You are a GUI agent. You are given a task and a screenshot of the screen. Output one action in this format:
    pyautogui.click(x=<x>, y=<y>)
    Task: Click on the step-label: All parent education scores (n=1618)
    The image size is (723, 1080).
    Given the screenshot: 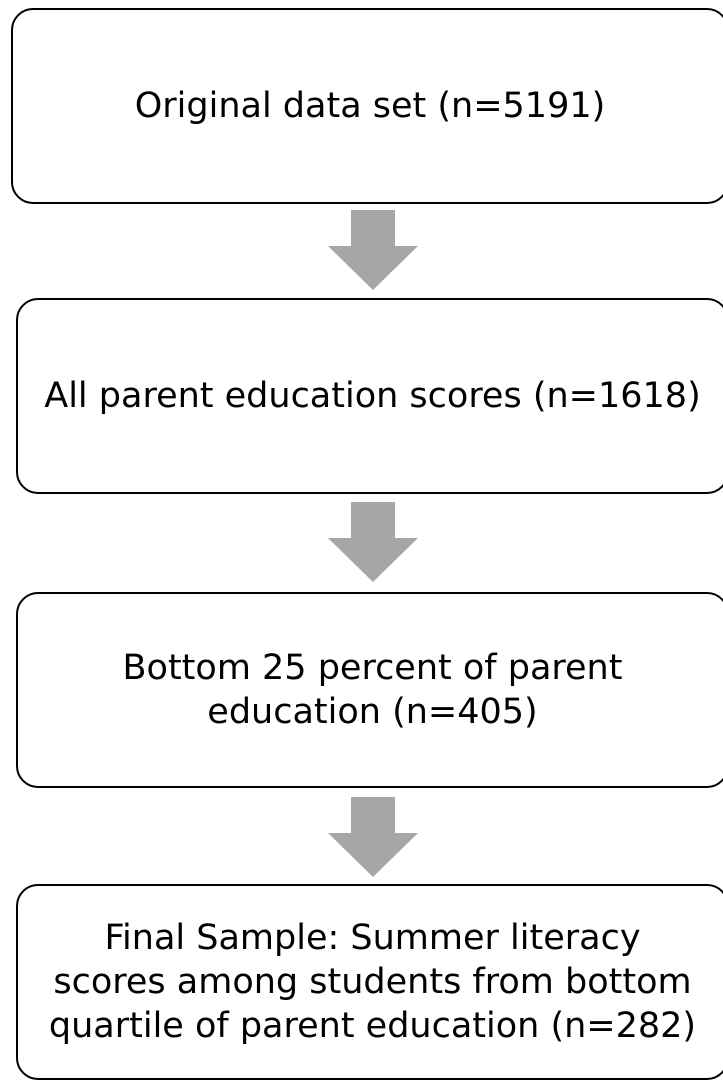 What is the action you would take?
    pyautogui.click(x=372, y=396)
    